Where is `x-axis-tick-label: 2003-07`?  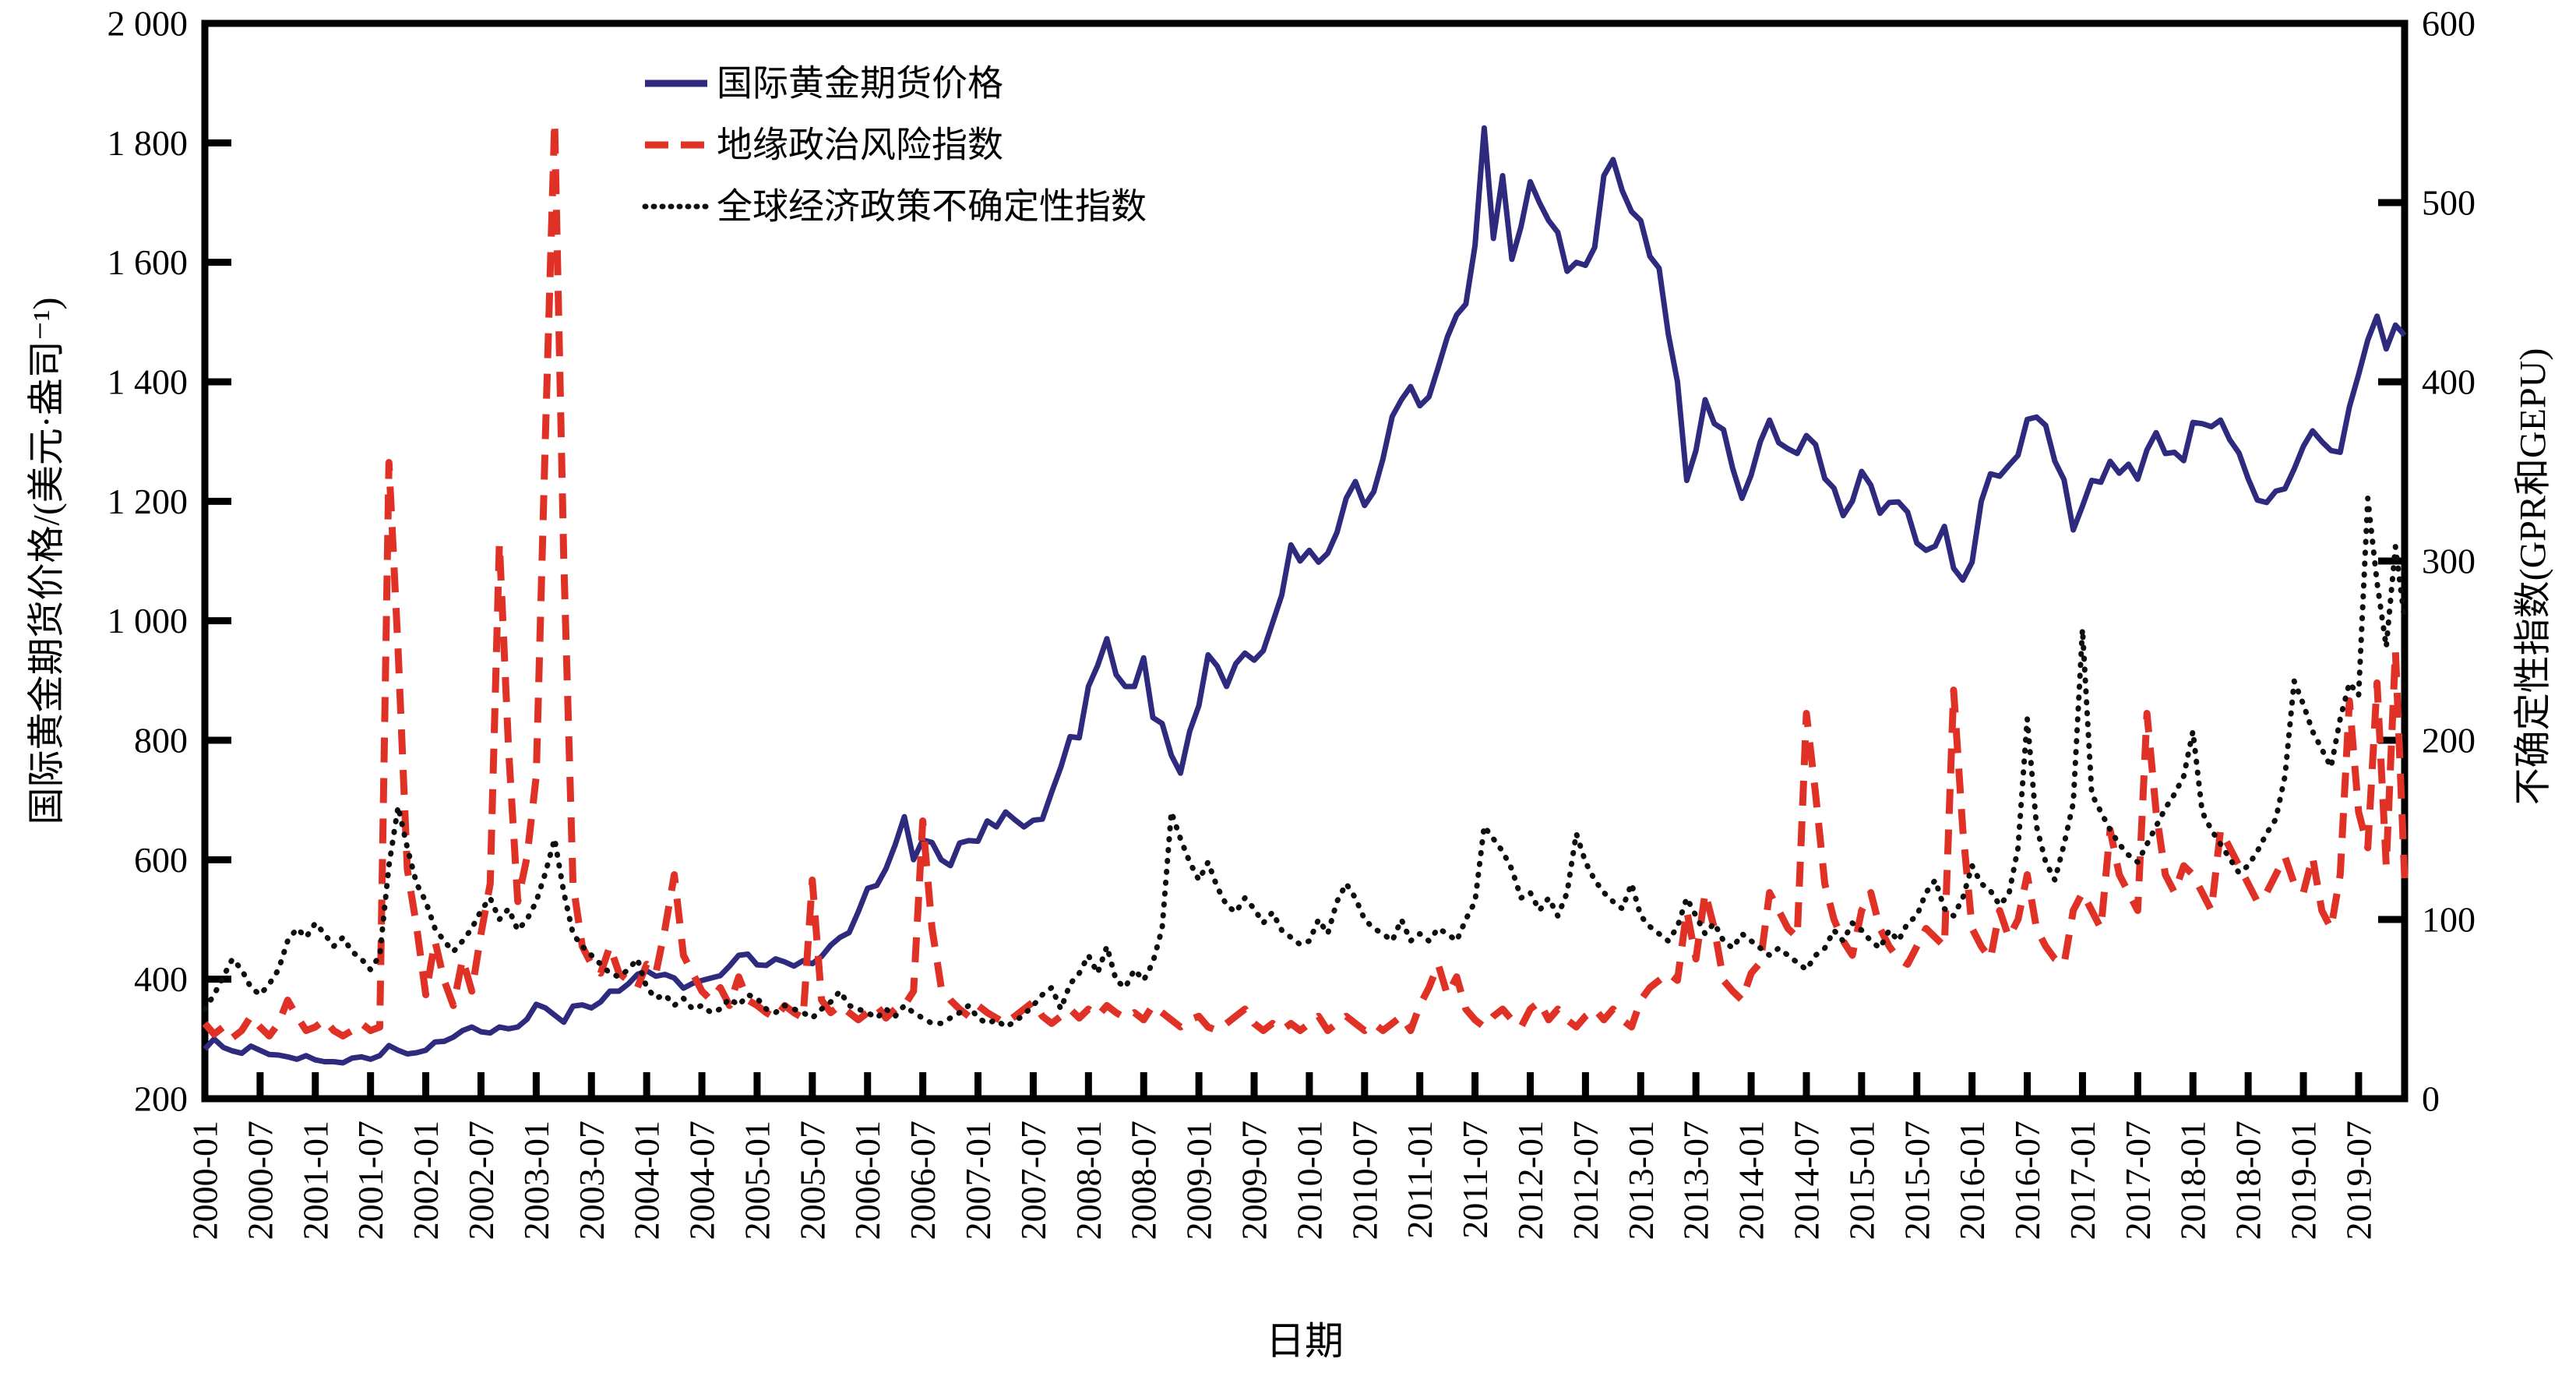
x-axis-tick-label: 2003-07 is located at coordinates (591, 1180).